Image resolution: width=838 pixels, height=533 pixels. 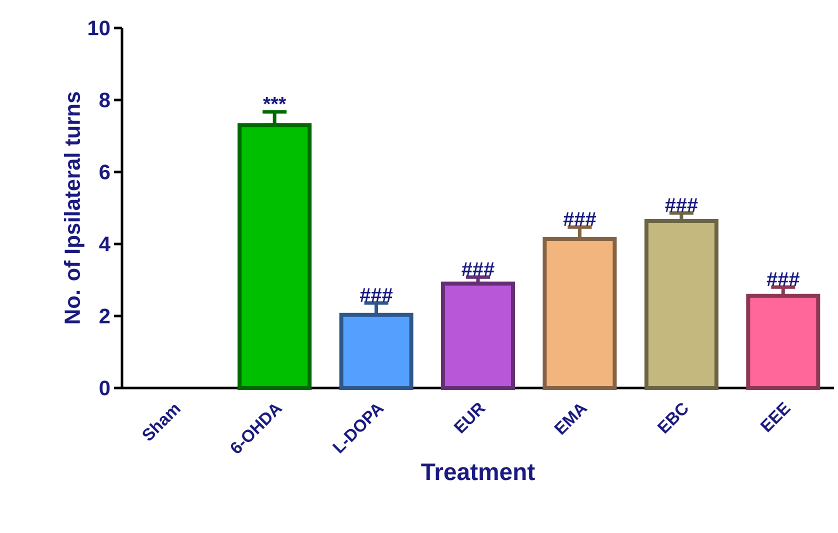 What do you see at coordinates (274, 100) in the screenshot?
I see `annotation: ***` at bounding box center [274, 100].